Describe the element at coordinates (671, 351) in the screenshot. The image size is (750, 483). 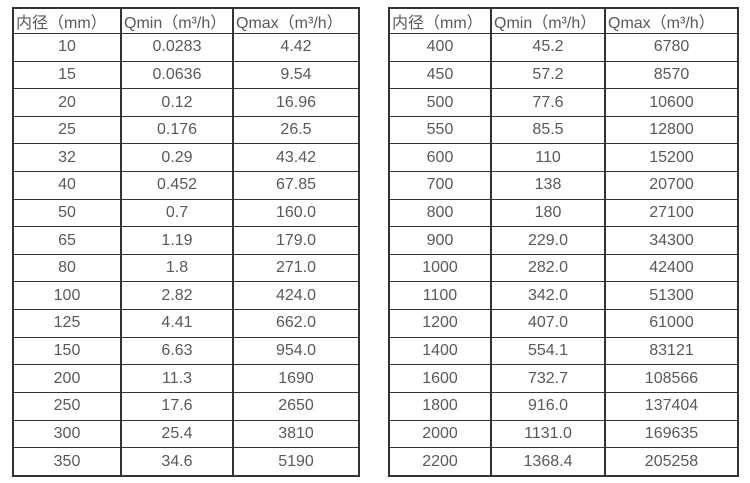
I see `cell-qmax: 83121` at that location.